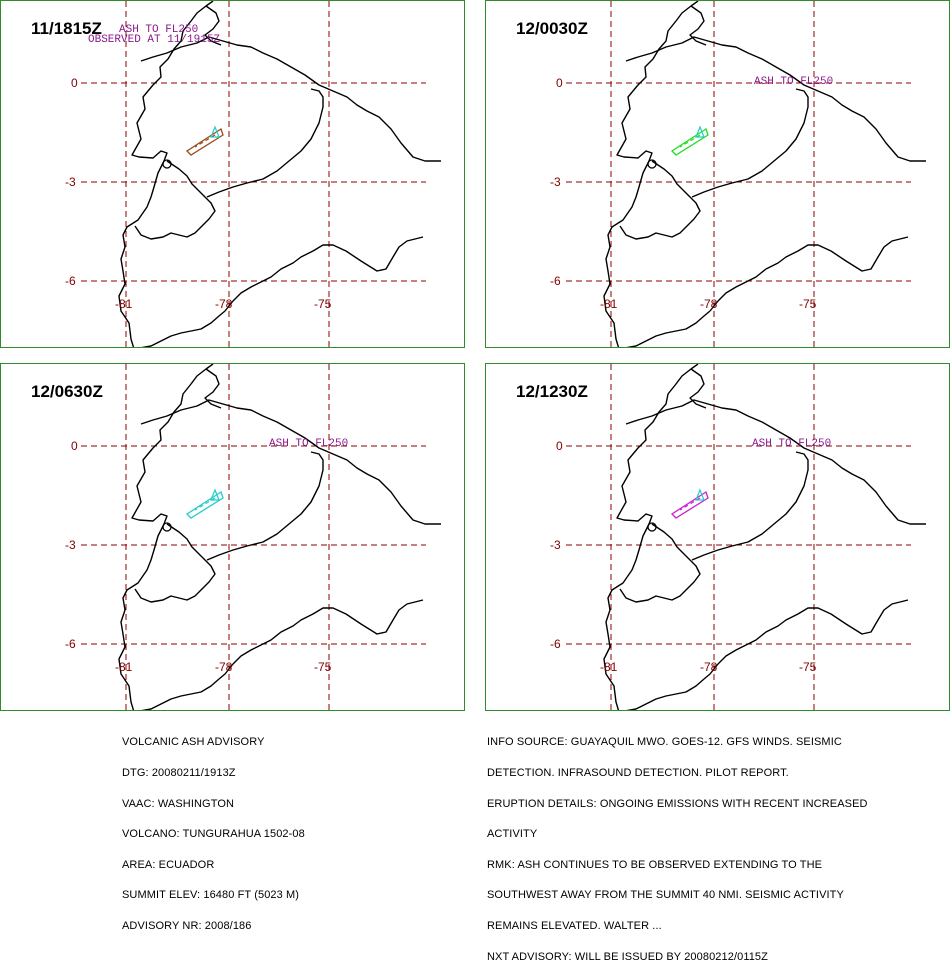 The image size is (950, 972). Describe the element at coordinates (168, 864) in the screenshot. I see `advisory-line: AREA: ECUADOR` at that location.